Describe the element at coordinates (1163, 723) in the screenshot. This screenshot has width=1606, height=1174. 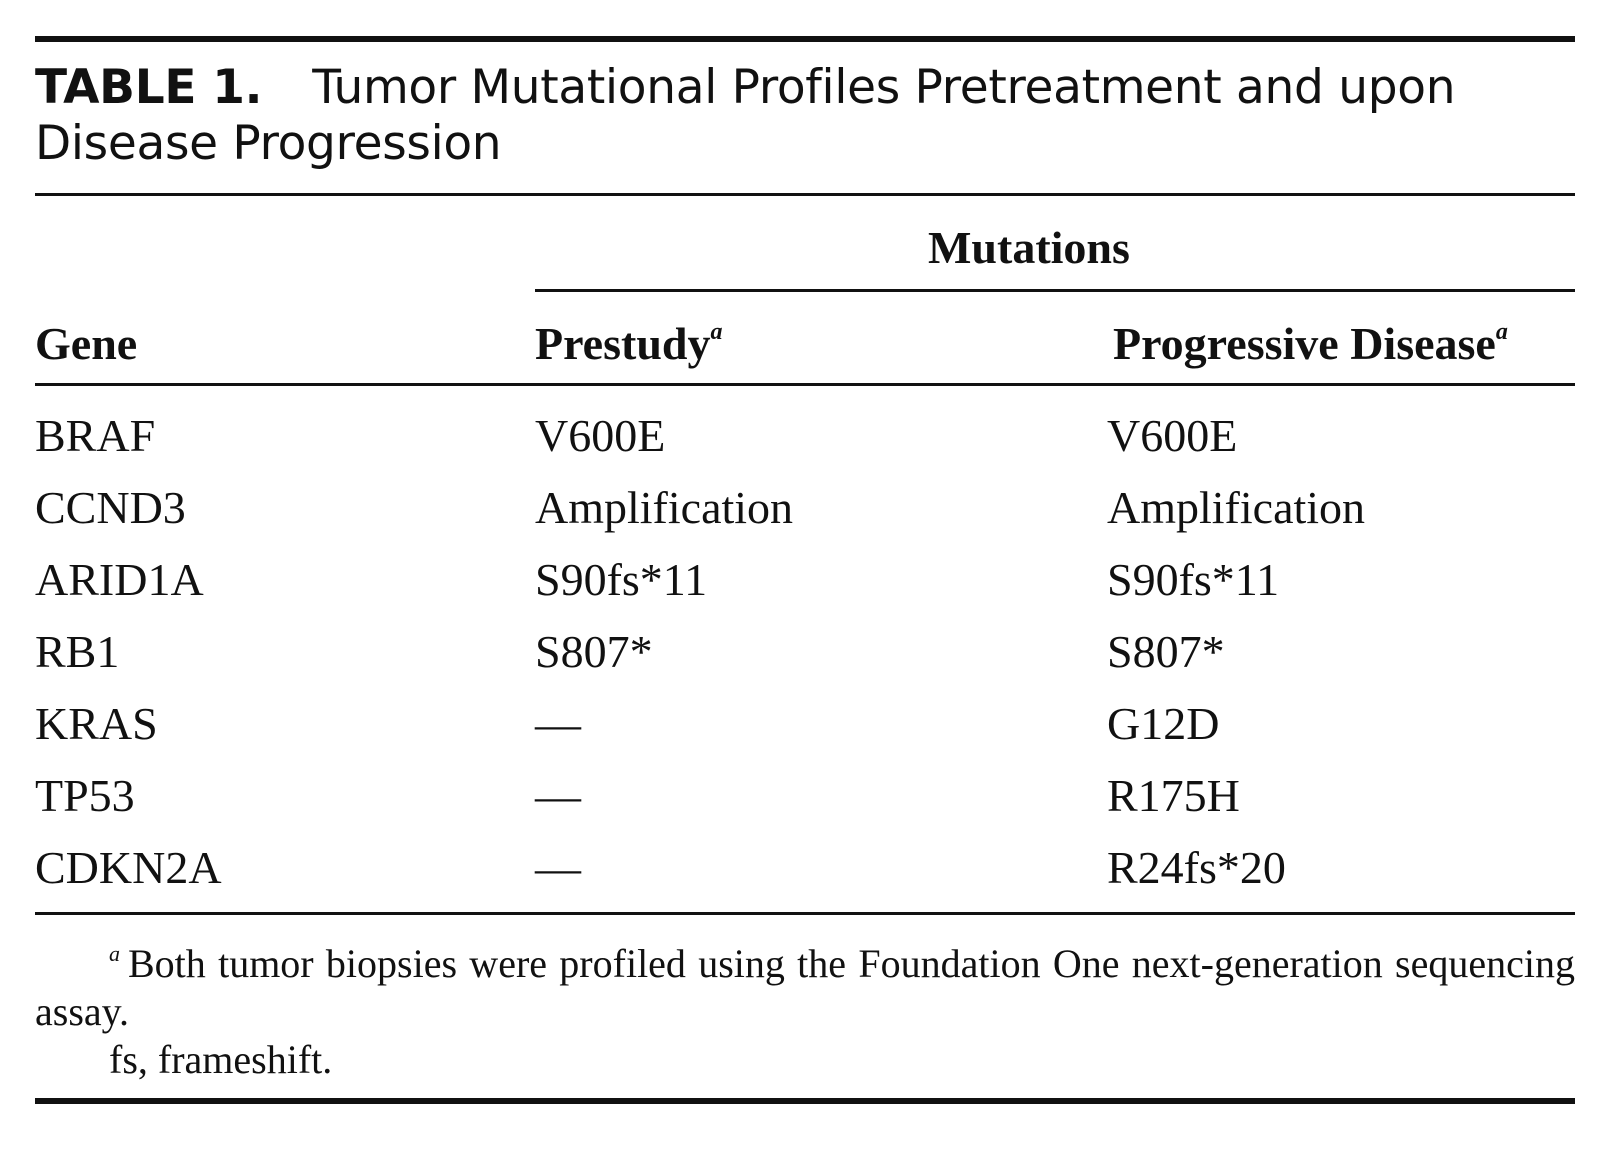
I see `progressive-cell: G12D` at that location.